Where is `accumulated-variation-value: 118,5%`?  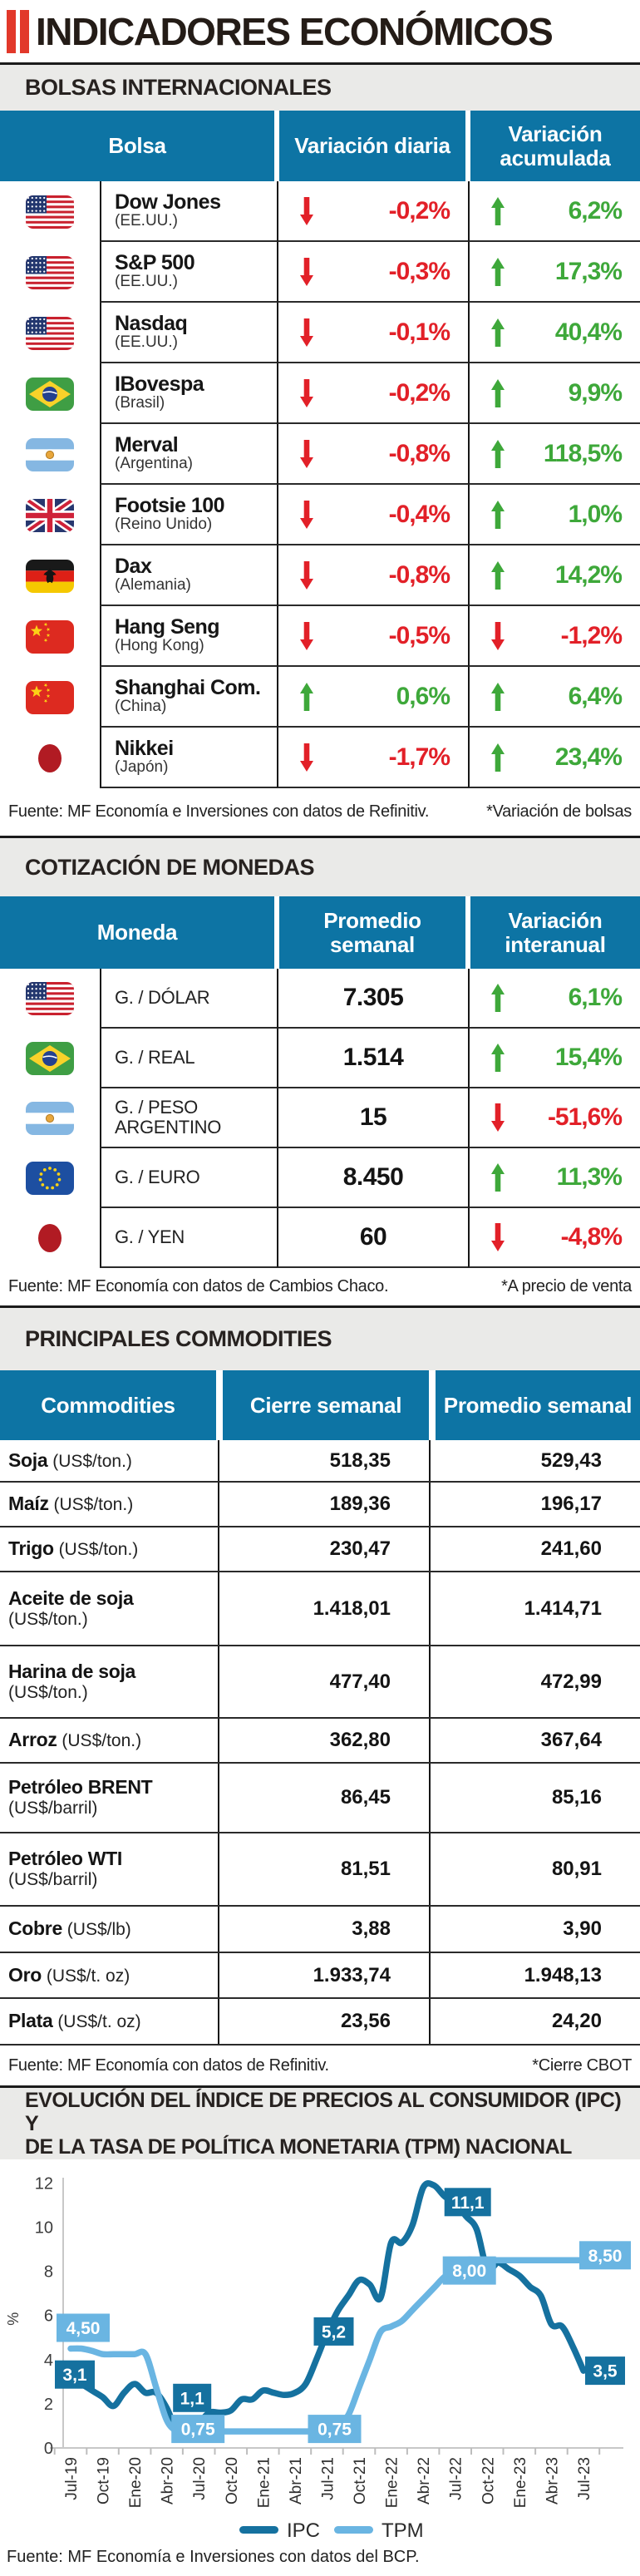
accumulated-variation-value: 118,5% is located at coordinates (583, 453).